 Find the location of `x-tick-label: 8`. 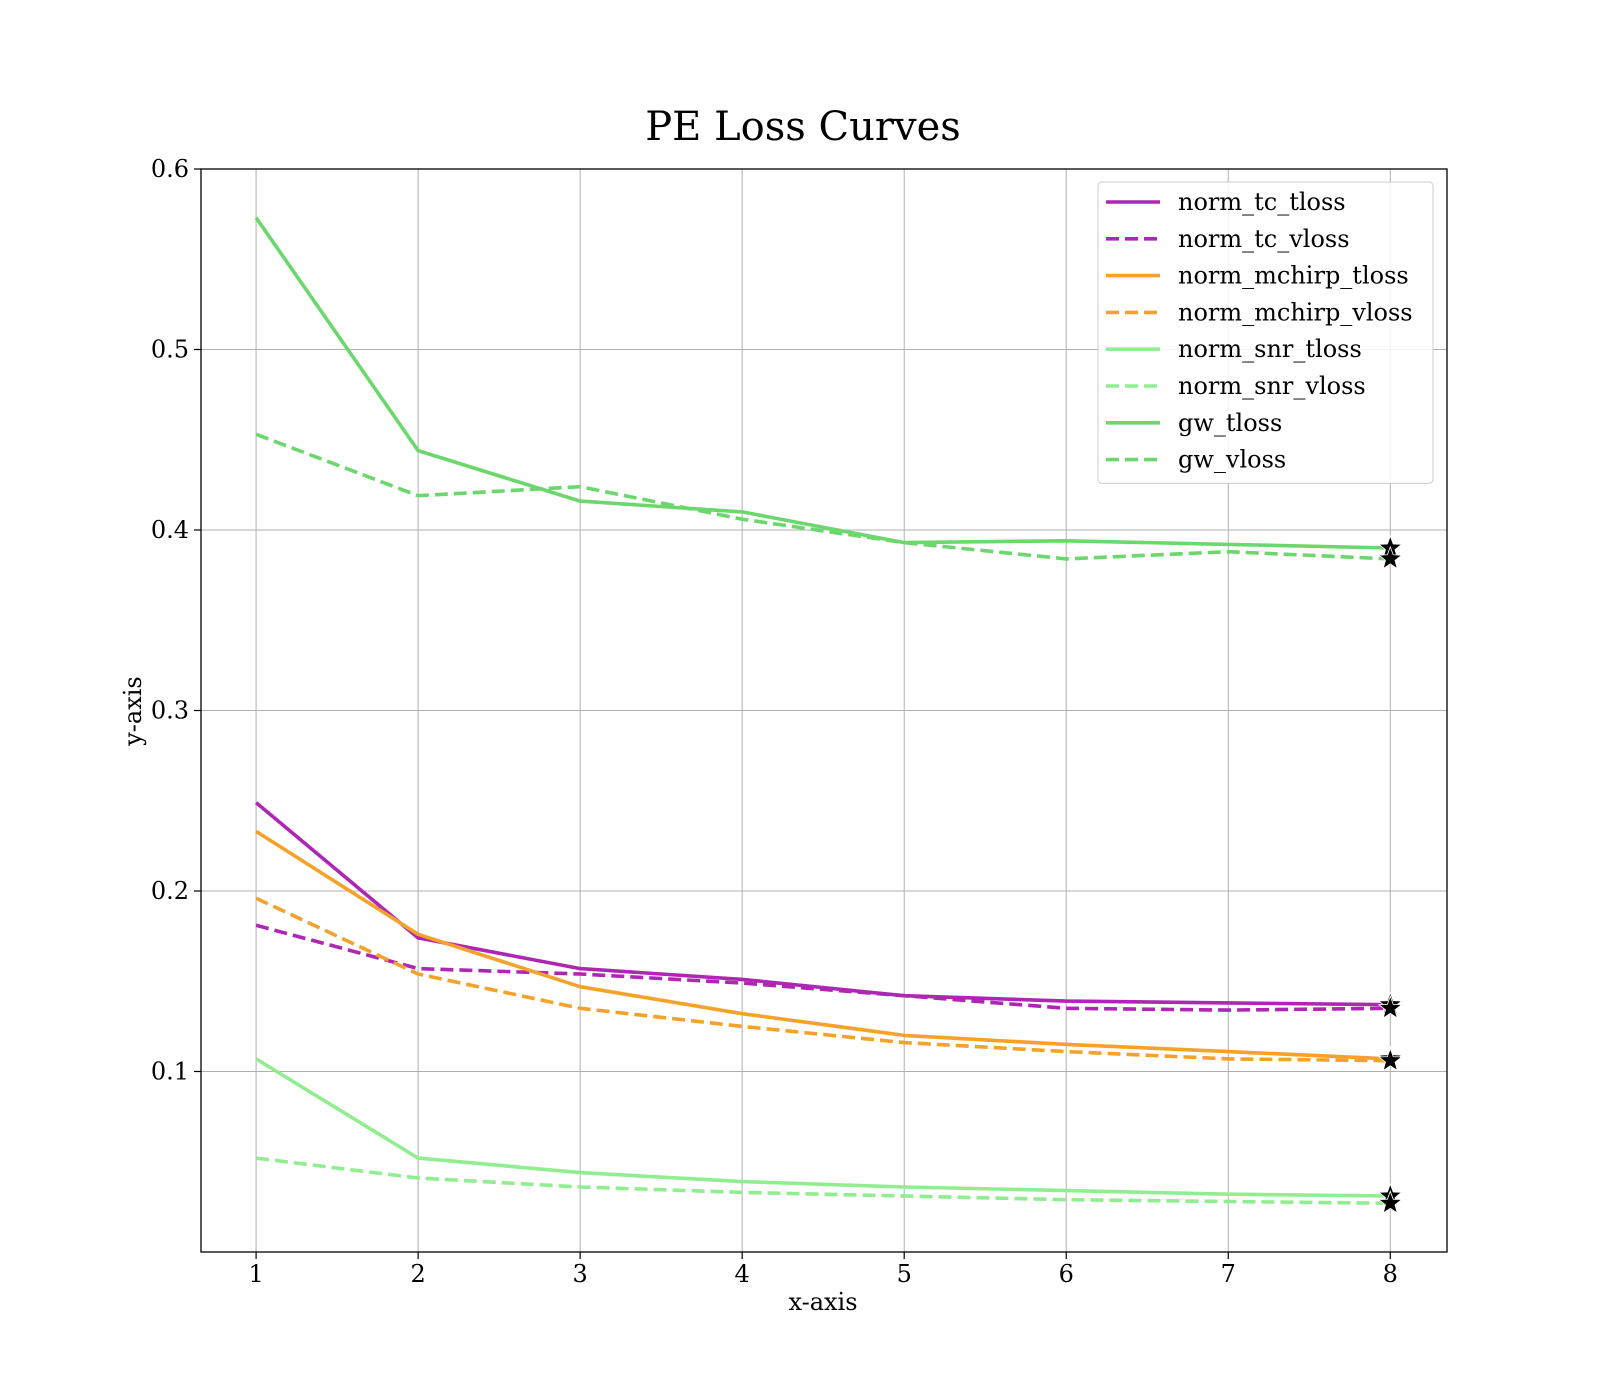

x-tick-label: 8 is located at coordinates (1390, 1274).